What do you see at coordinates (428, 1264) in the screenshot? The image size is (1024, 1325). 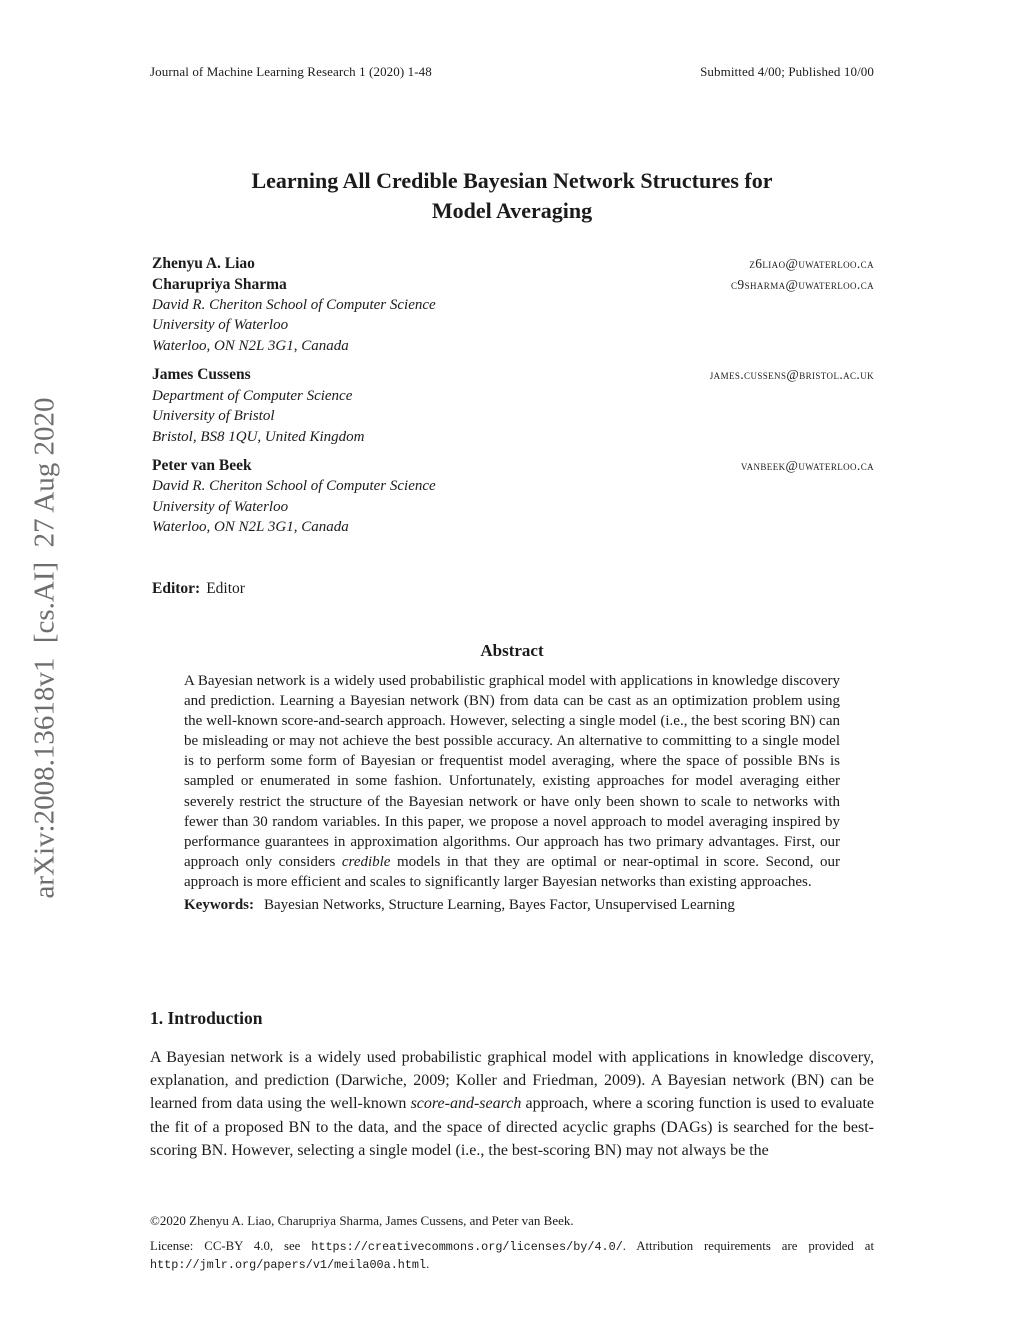 I see `license-text-part3: .` at bounding box center [428, 1264].